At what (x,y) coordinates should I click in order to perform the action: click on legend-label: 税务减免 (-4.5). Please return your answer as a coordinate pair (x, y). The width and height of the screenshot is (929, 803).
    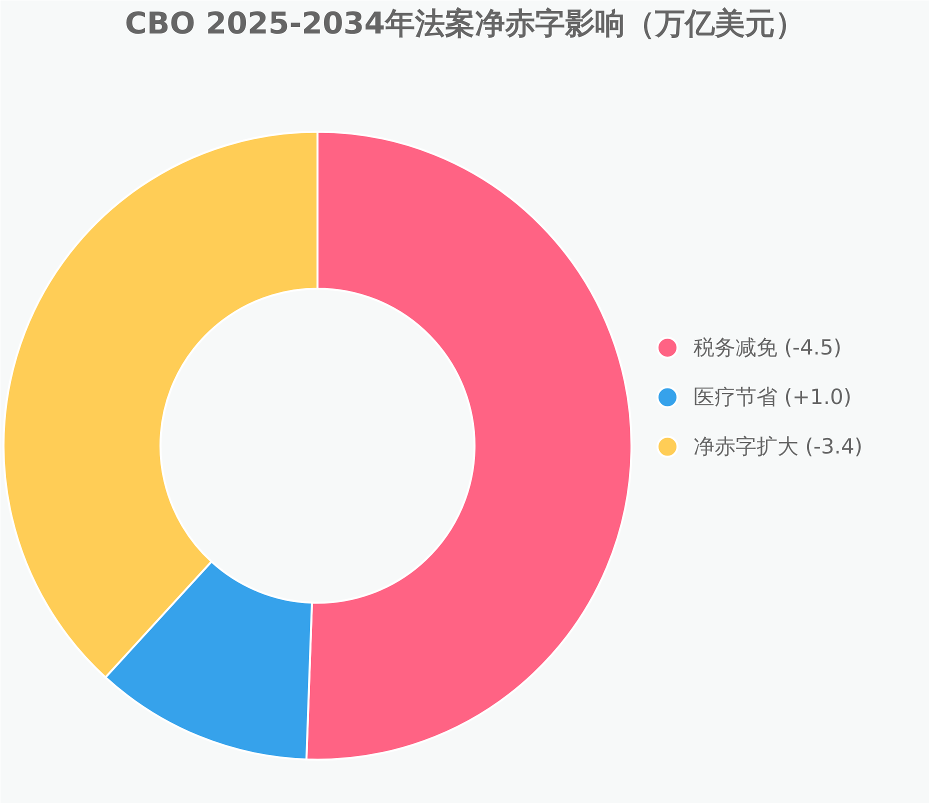
    Looking at the image, I should click on (768, 348).